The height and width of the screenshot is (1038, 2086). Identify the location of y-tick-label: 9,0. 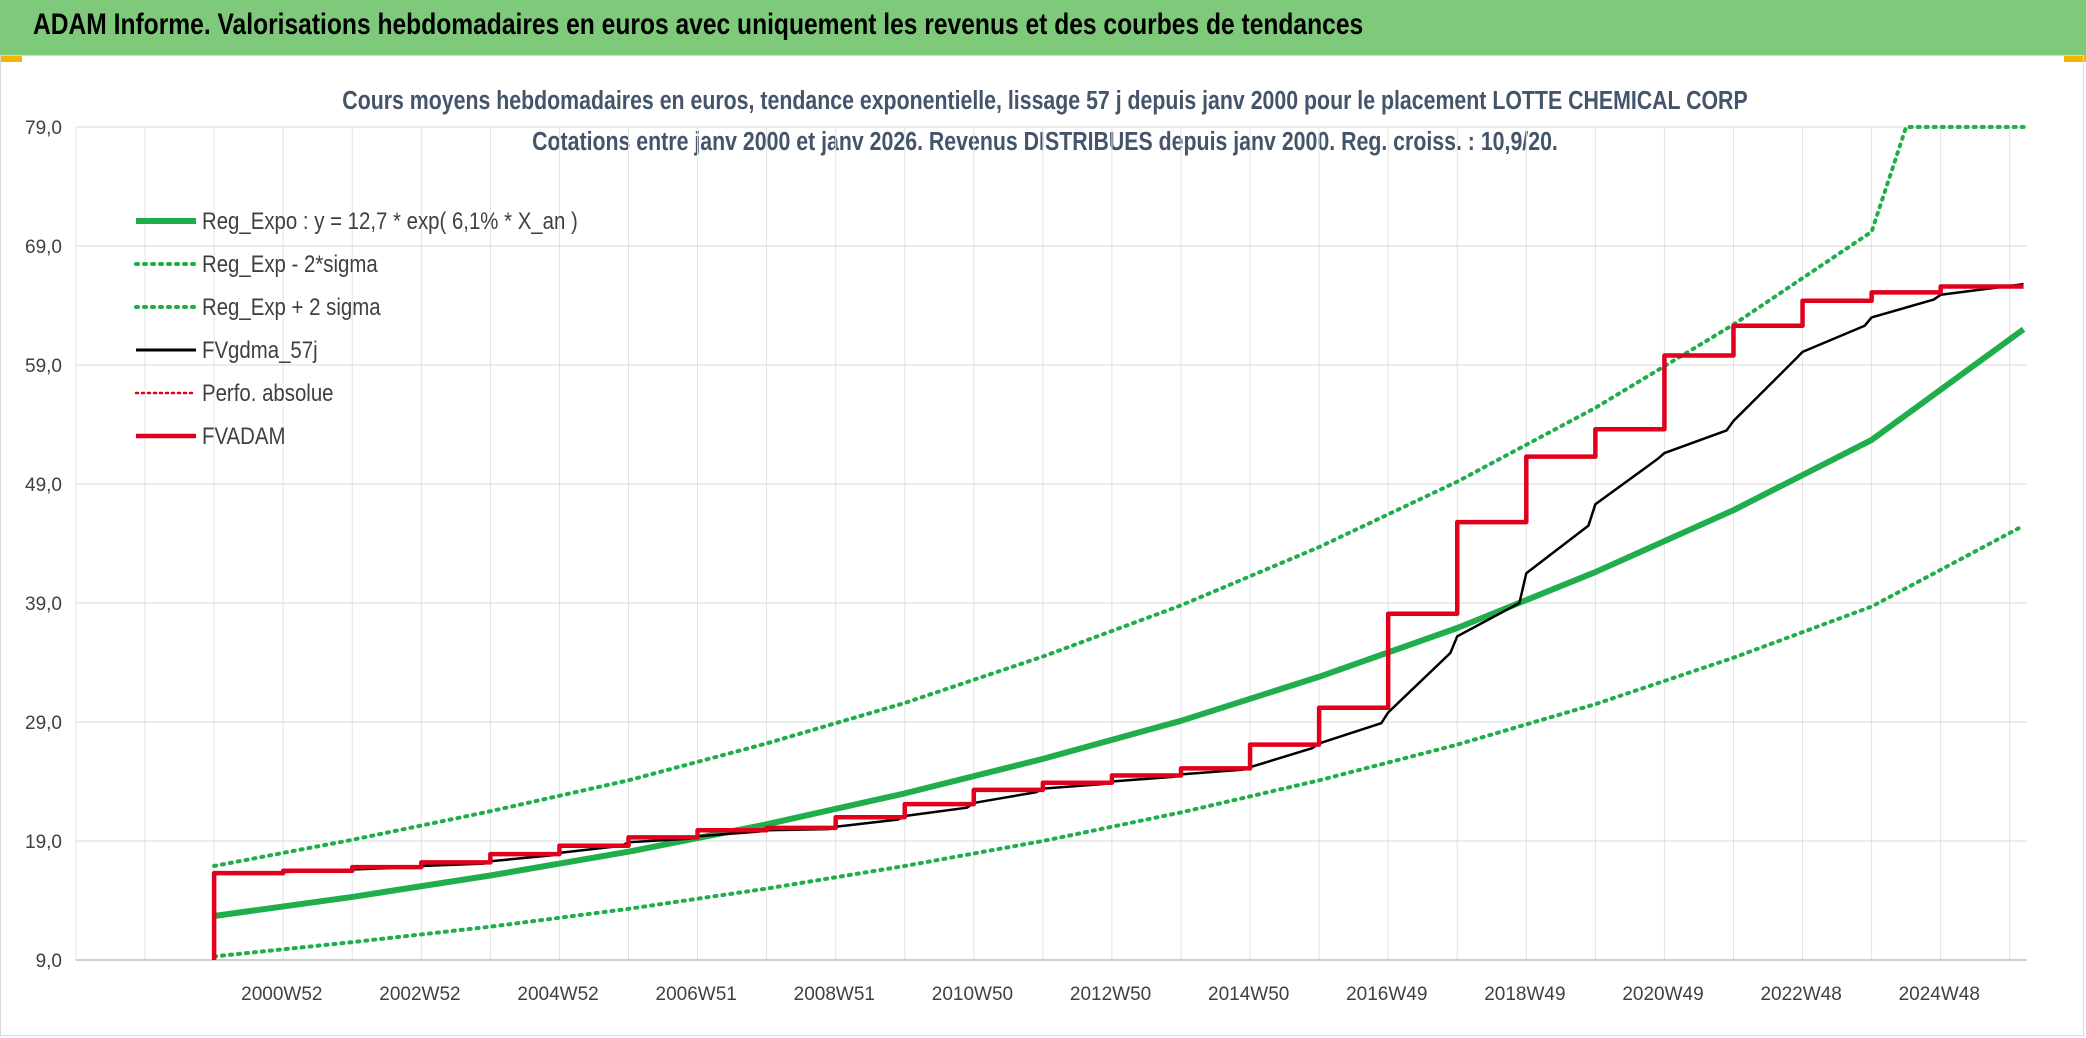
(49, 961).